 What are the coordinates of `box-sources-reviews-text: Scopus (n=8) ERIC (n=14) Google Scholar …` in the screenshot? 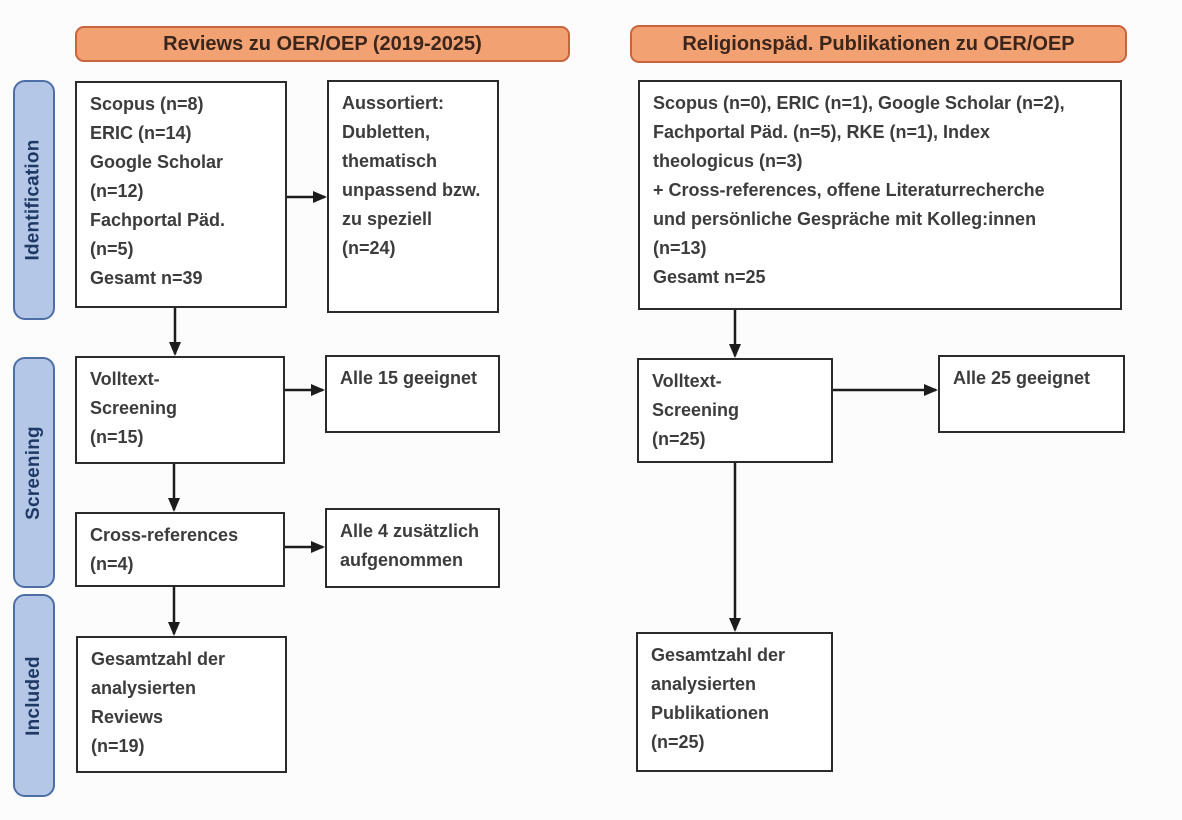 It's located at (158, 191).